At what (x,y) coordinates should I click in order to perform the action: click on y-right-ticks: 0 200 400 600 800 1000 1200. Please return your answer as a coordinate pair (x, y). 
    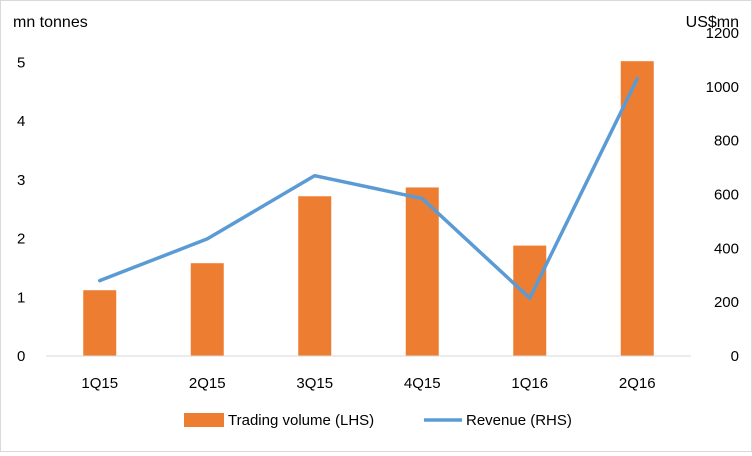
    Looking at the image, I should click on (722, 195).